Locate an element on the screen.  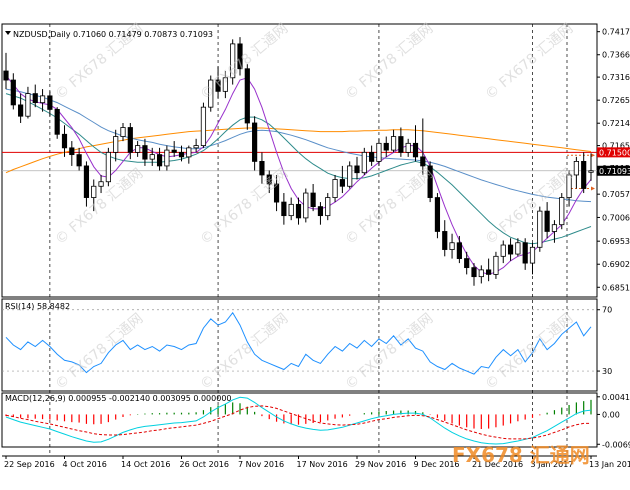
rsi-label: RSI(14) 58.8482 is located at coordinates (37, 306).